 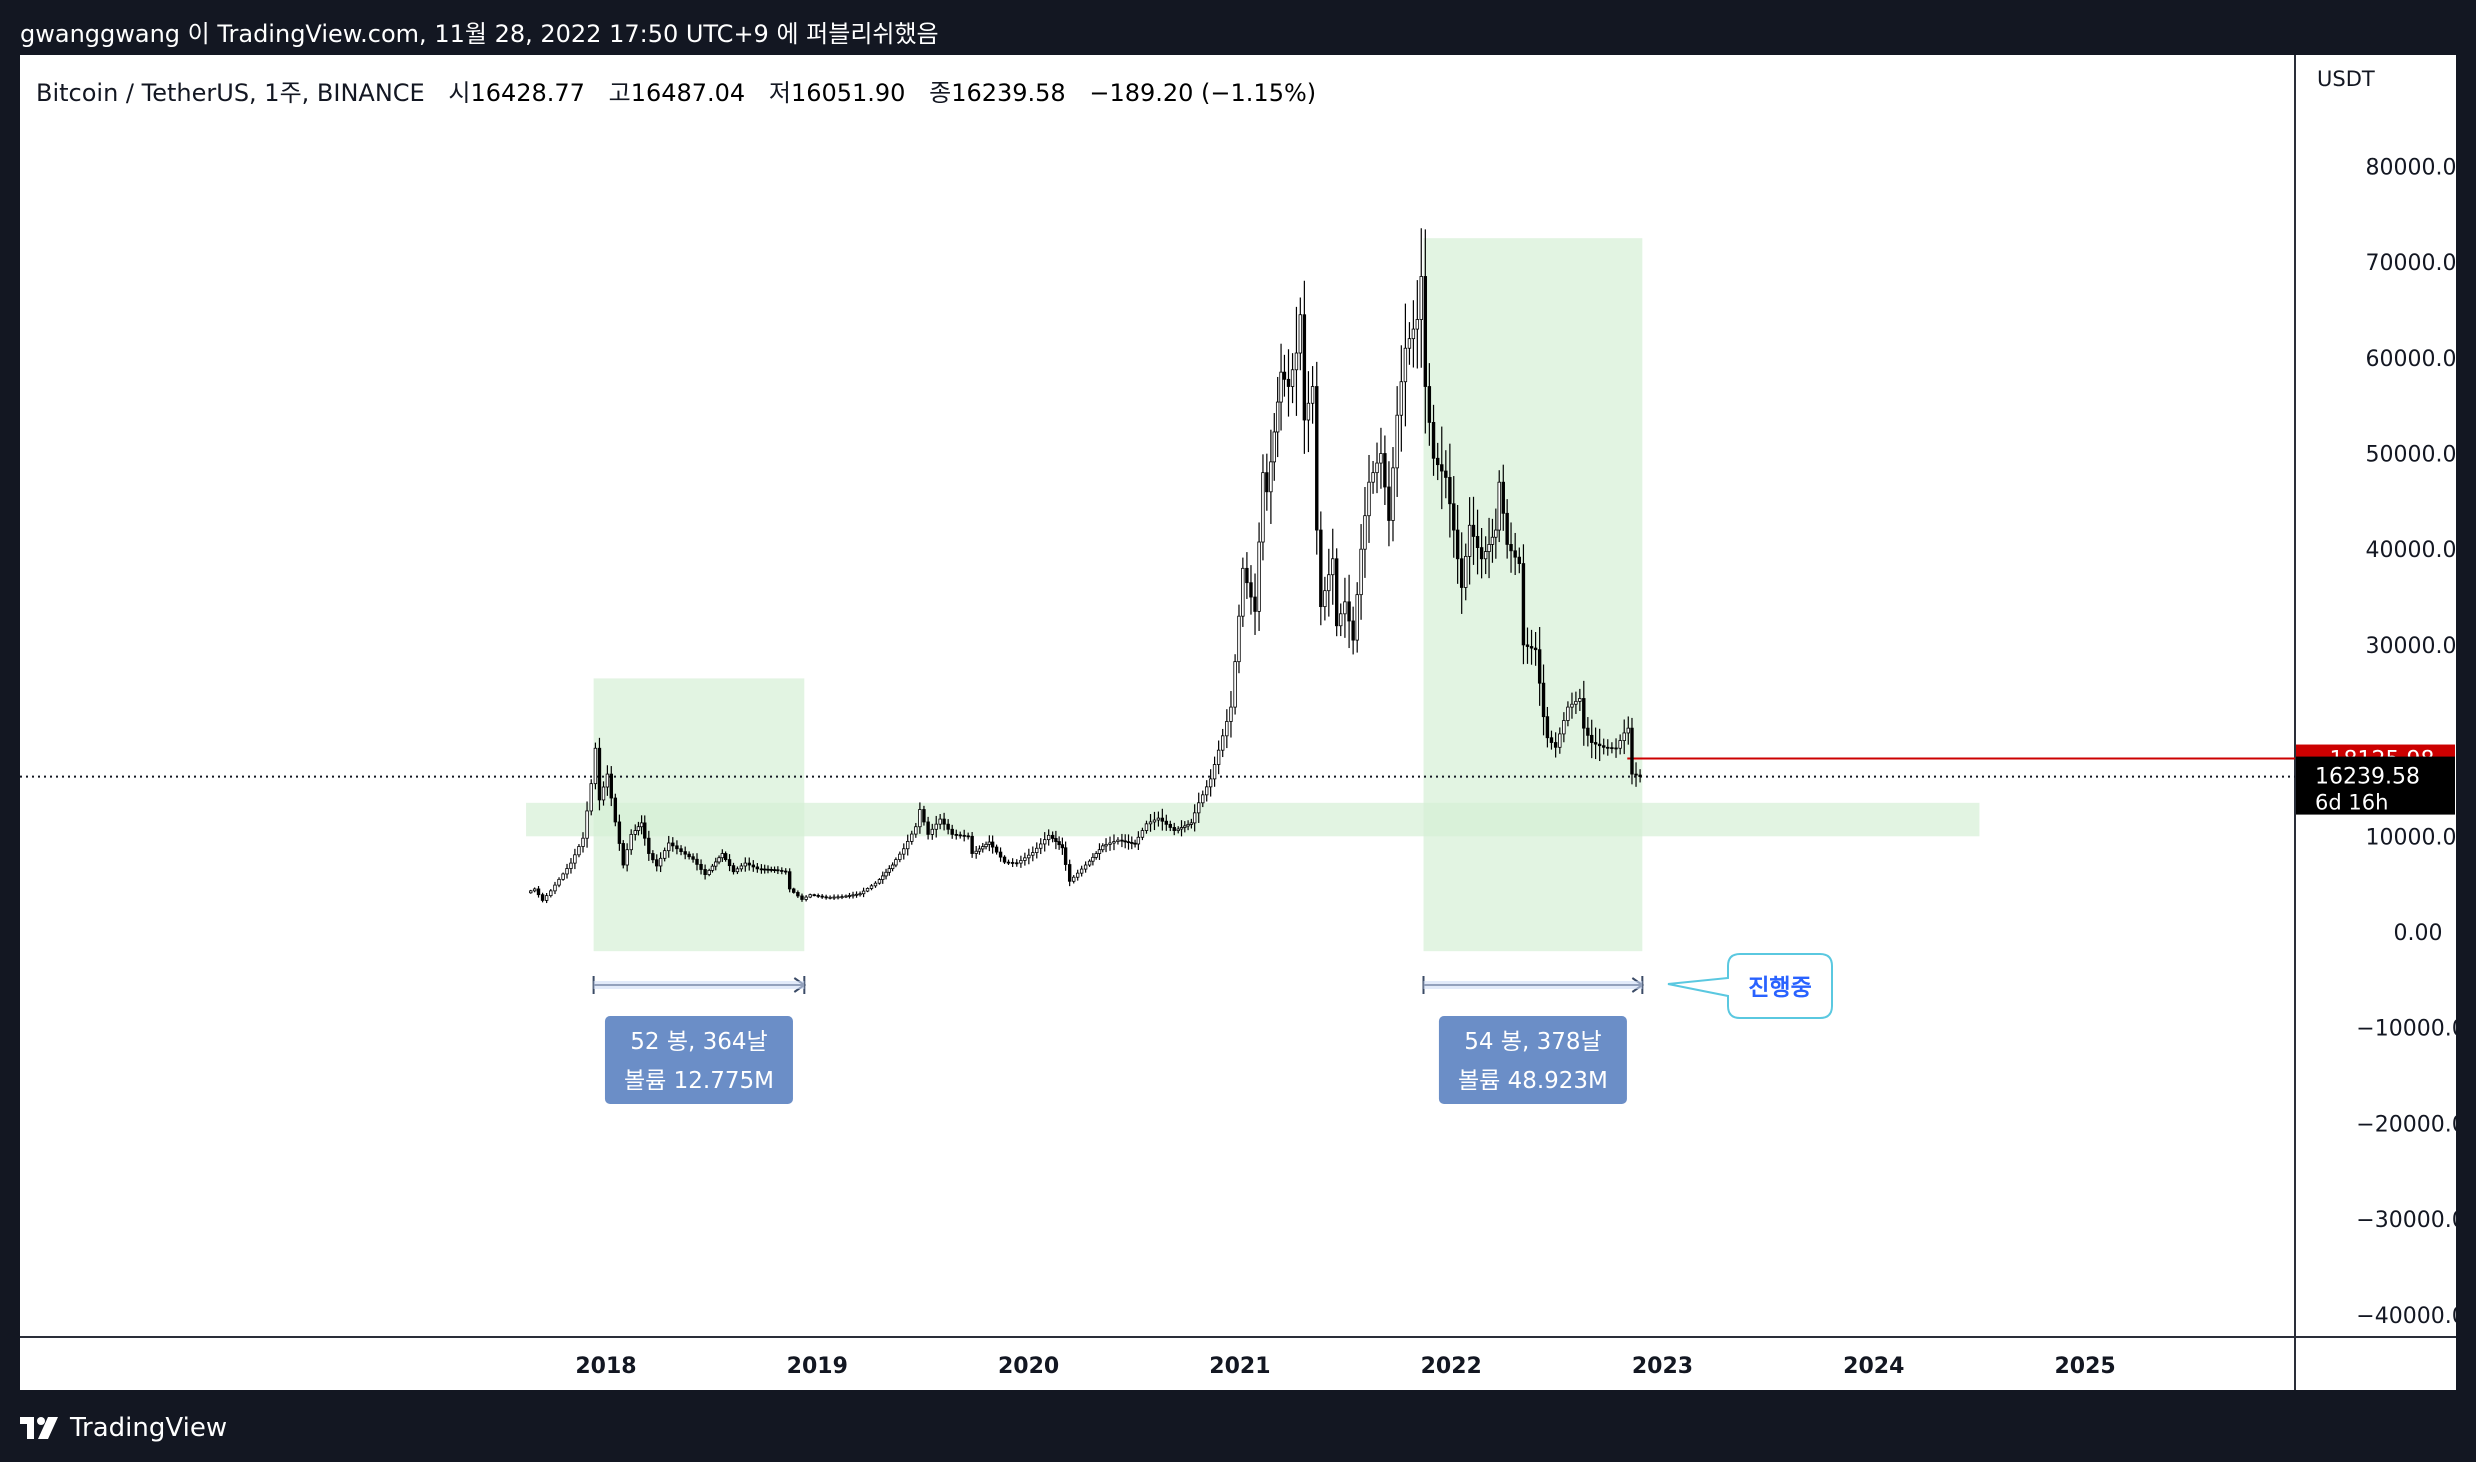 I want to click on x-tick-label: 2021, so click(x=1239, y=1366).